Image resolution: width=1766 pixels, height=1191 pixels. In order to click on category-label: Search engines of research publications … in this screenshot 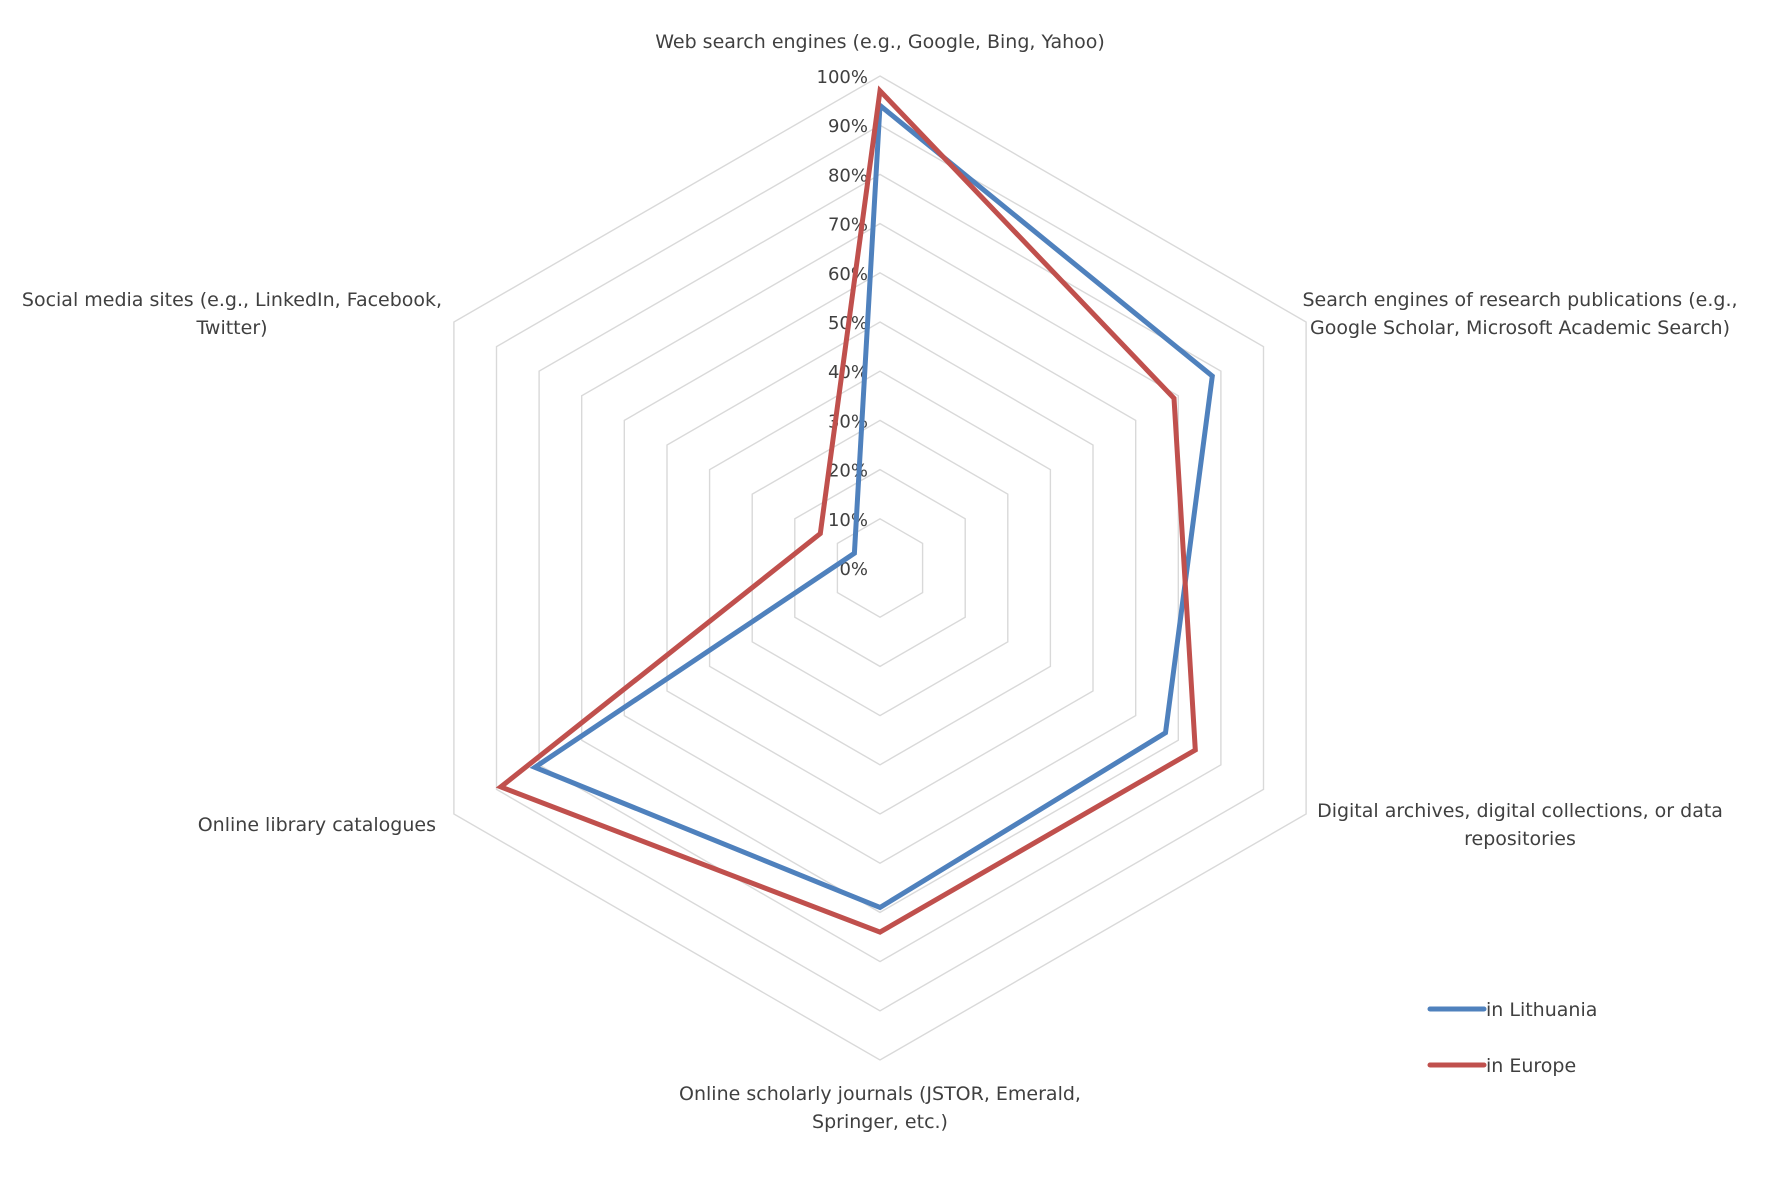, I will do `click(1519, 314)`.